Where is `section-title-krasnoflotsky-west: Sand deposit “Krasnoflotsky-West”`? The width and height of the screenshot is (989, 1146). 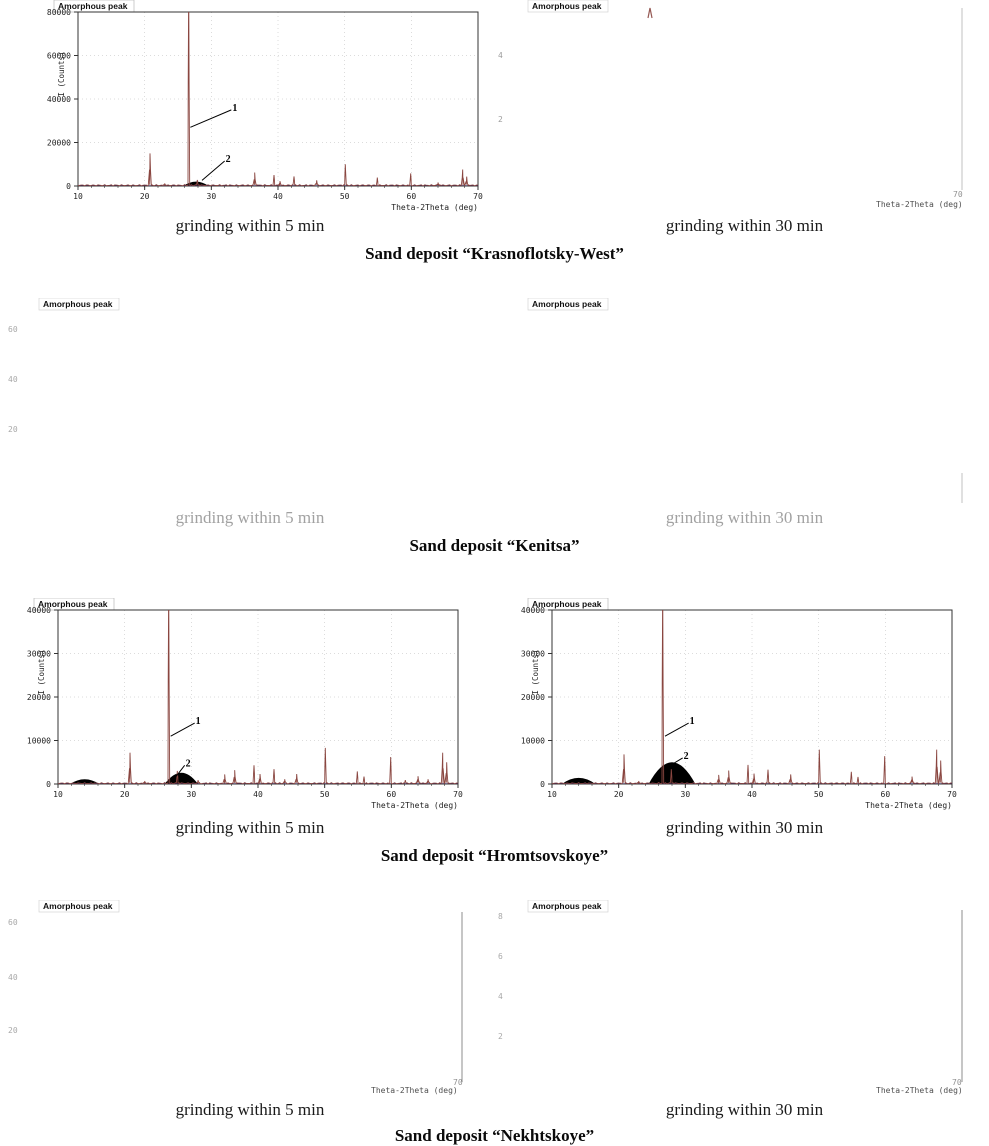 section-title-krasnoflotsky-west: Sand deposit “Krasnoflotsky-West” is located at coordinates (494, 253).